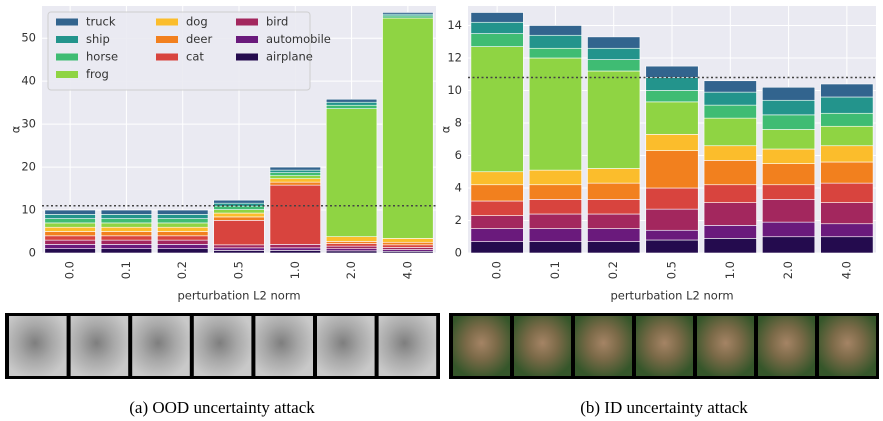 This screenshot has height=421, width=883. I want to click on y-tick-label: 8, so click(458, 123).